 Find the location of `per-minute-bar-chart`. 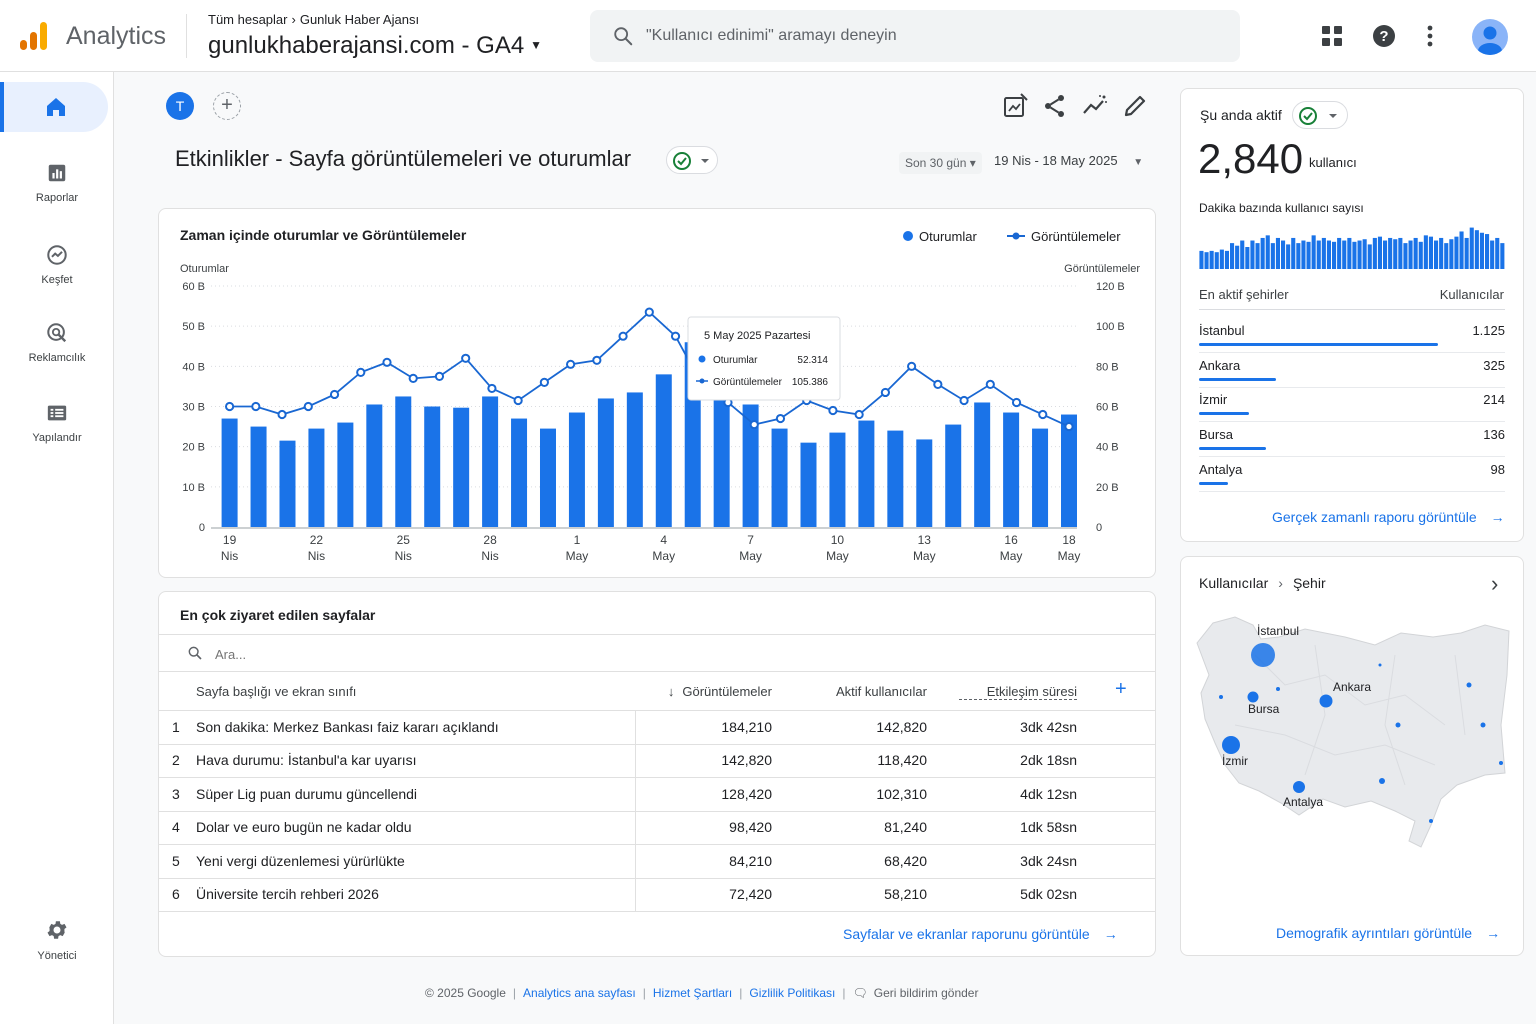

per-minute-bar-chart is located at coordinates (1352, 247).